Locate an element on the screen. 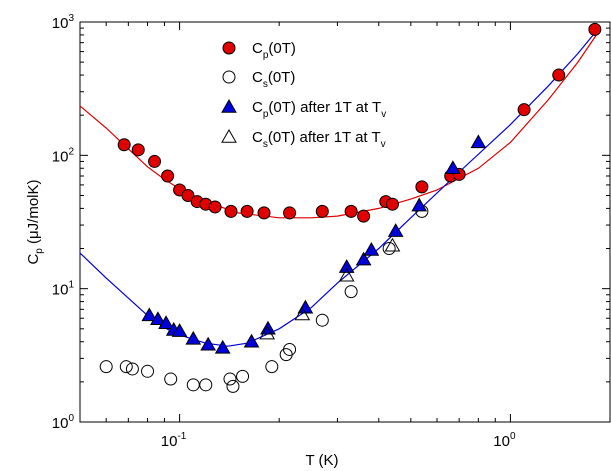  x-axis-label: T (K) is located at coordinates (321, 460).